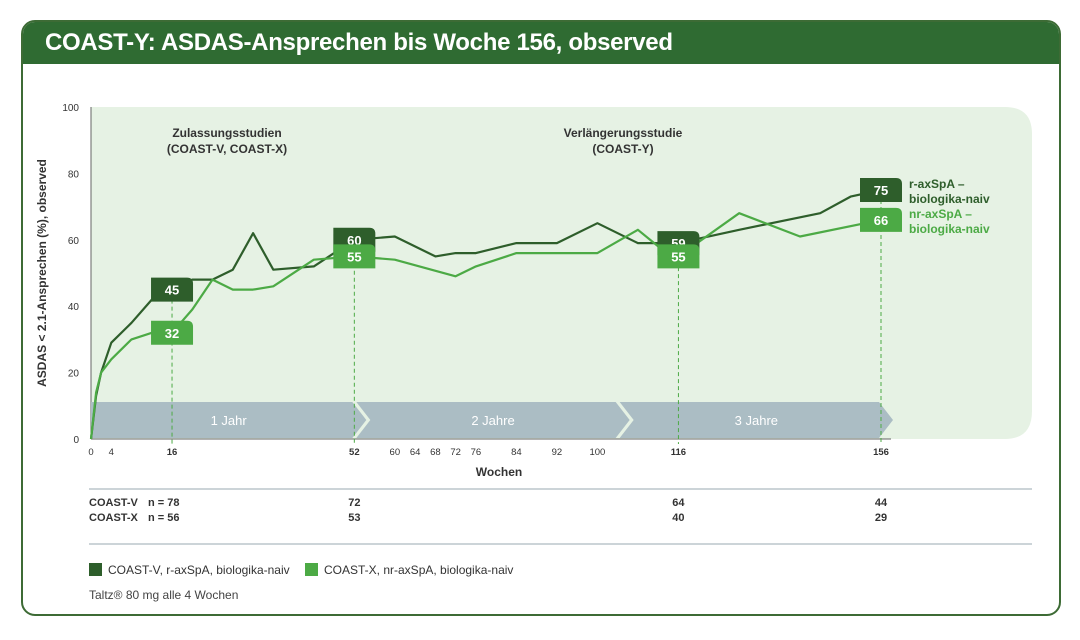  What do you see at coordinates (678, 518) in the screenshot?
I see `n-table-value: 40` at bounding box center [678, 518].